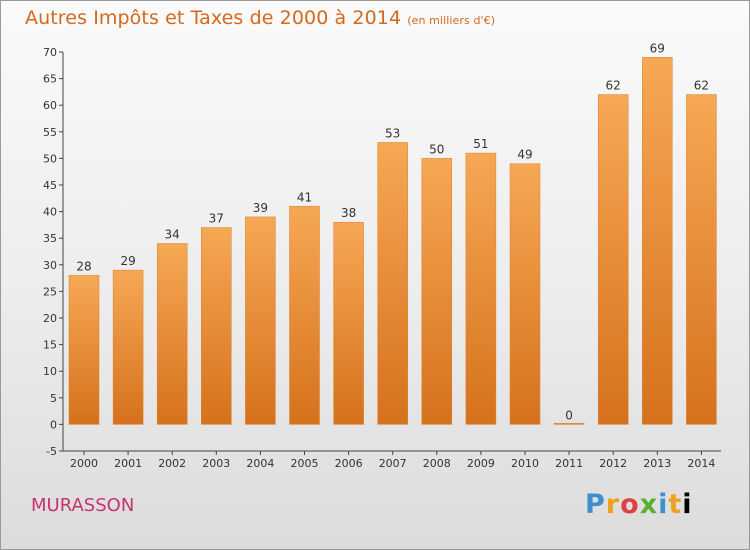 This screenshot has height=550, width=750. I want to click on x-tick-label: 2008, so click(437, 463).